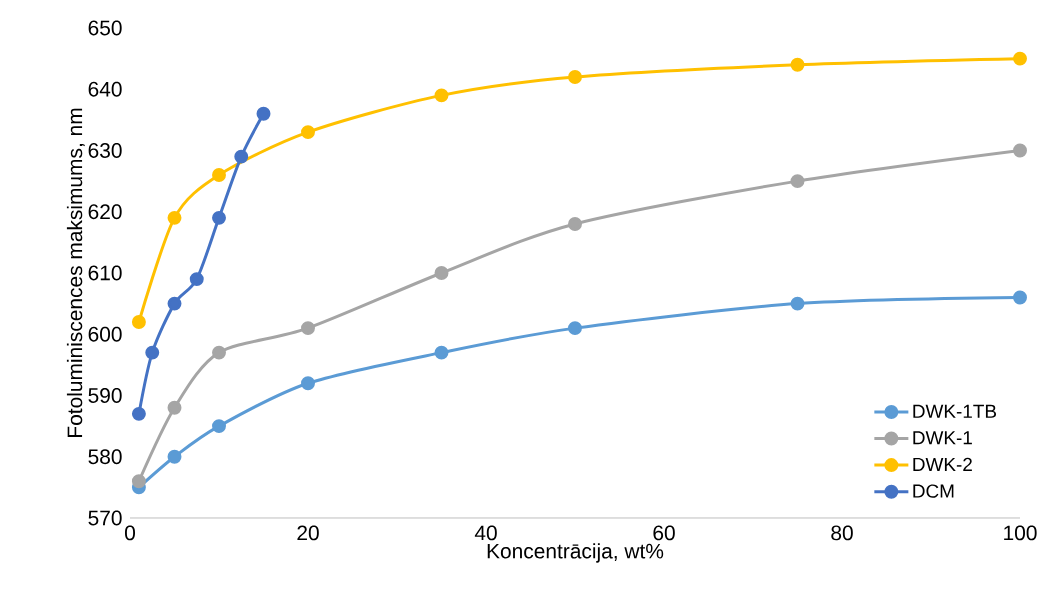 This screenshot has width=1051, height=601. I want to click on y-tick-label: 630, so click(105, 150).